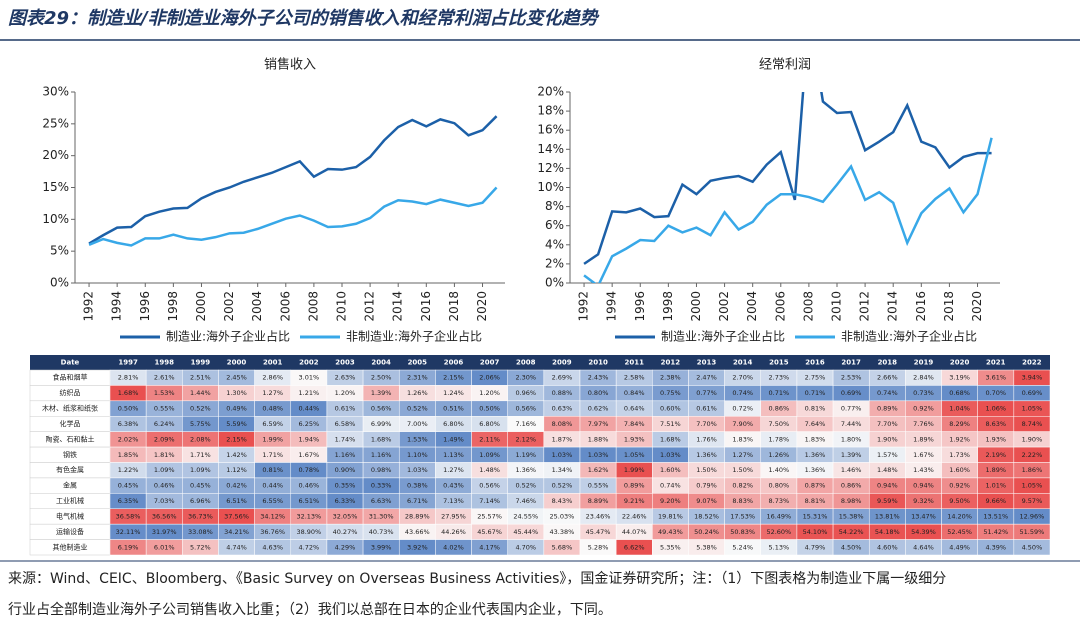 This screenshot has height=624, width=1080. Describe the element at coordinates (417, 424) in the screenshot. I see `table-cell-text: 7.00%` at that location.